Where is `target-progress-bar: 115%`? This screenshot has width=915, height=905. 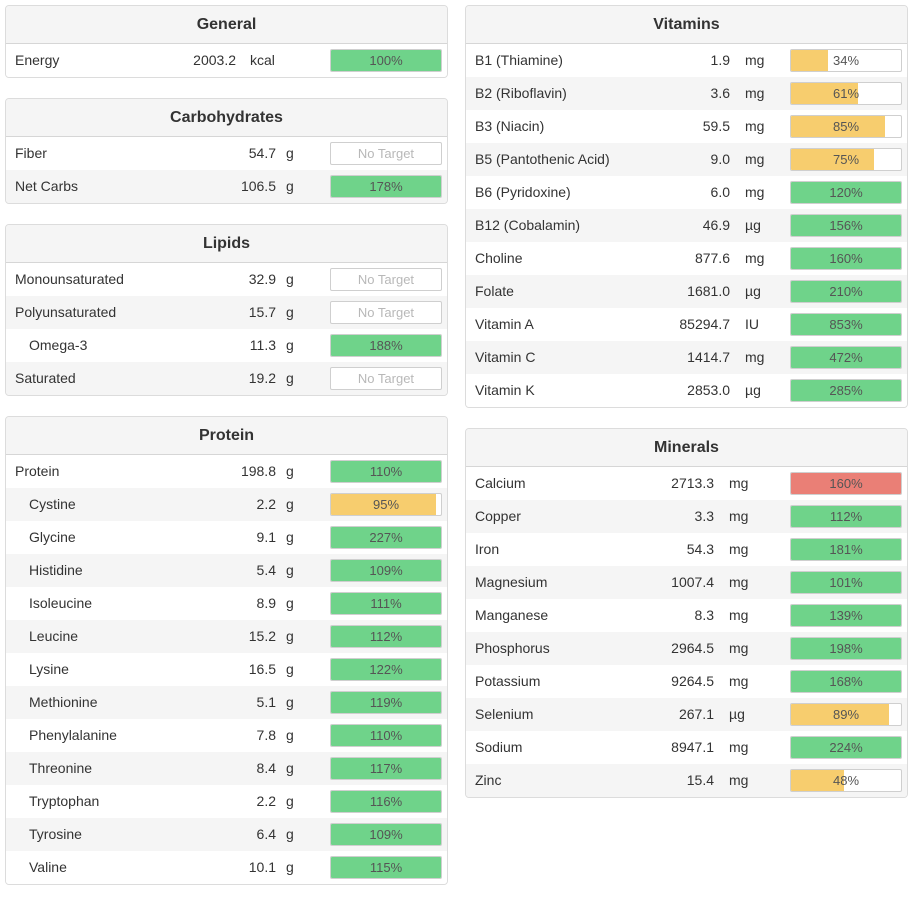 target-progress-bar: 115% is located at coordinates (386, 867).